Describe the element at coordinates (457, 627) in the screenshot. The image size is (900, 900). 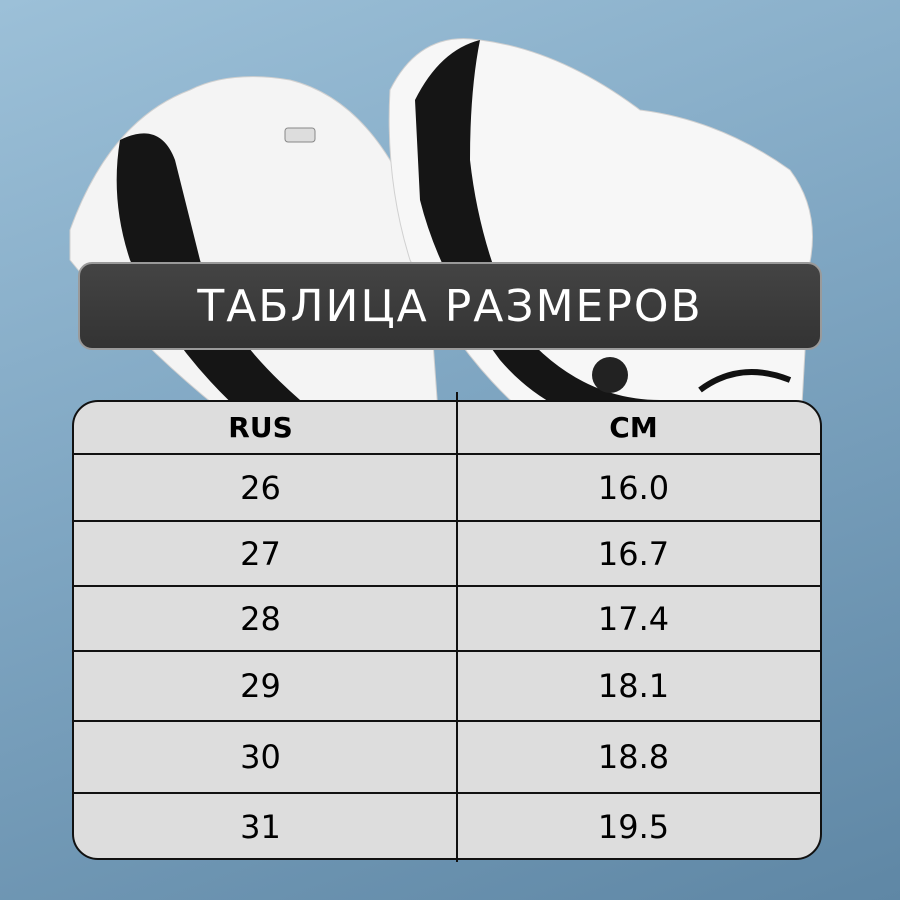
I see `column-divider` at that location.